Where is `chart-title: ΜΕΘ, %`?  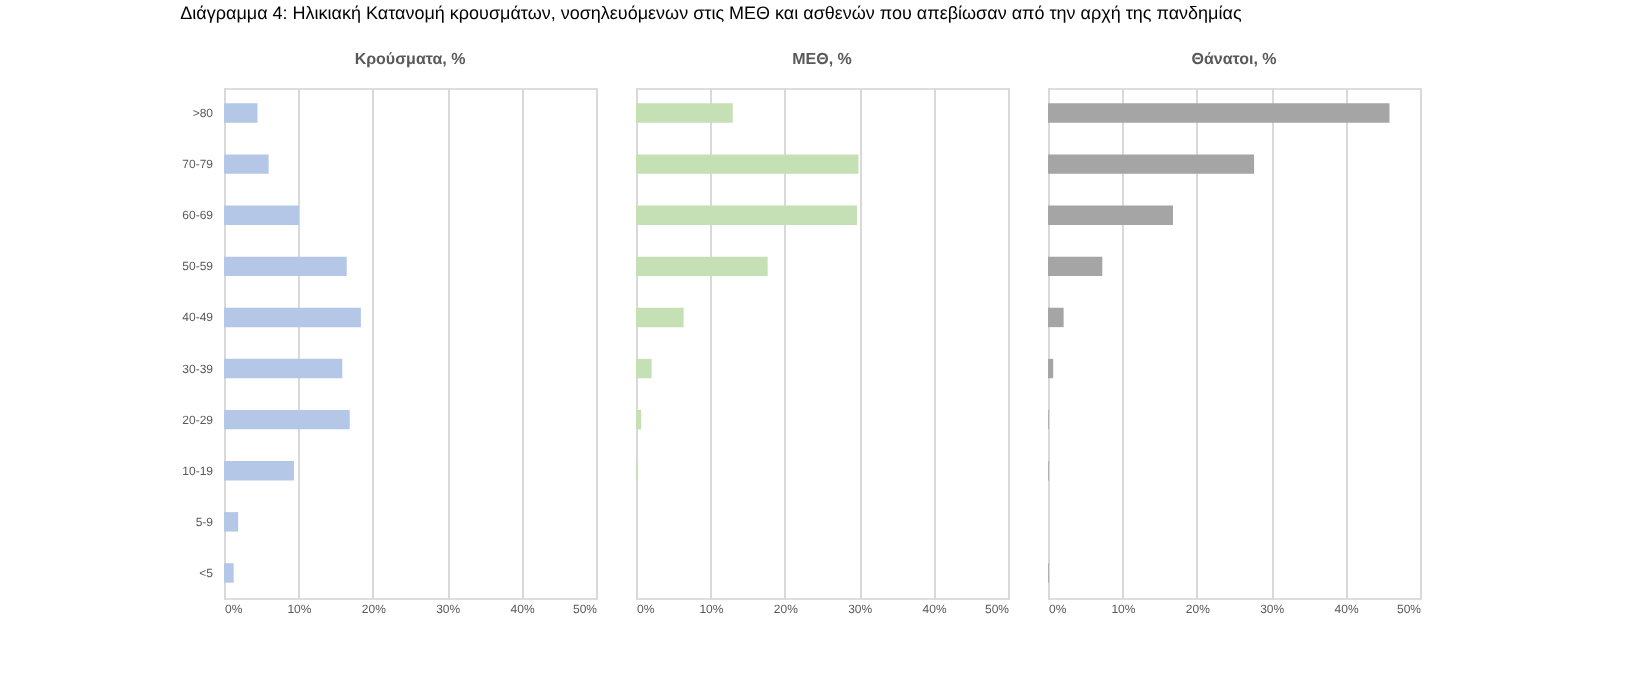
chart-title: ΜΕΘ, % is located at coordinates (822, 59).